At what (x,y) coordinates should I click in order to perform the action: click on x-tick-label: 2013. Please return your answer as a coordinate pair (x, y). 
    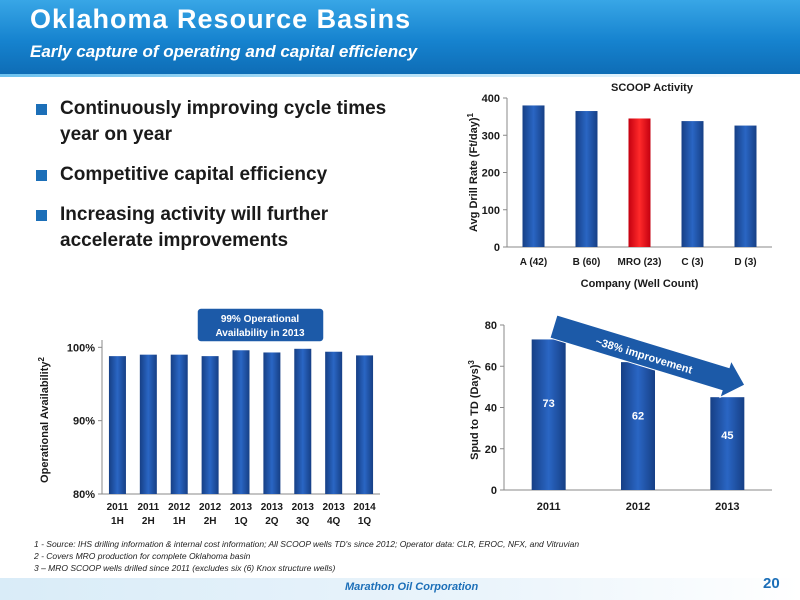
    Looking at the image, I should click on (727, 507).